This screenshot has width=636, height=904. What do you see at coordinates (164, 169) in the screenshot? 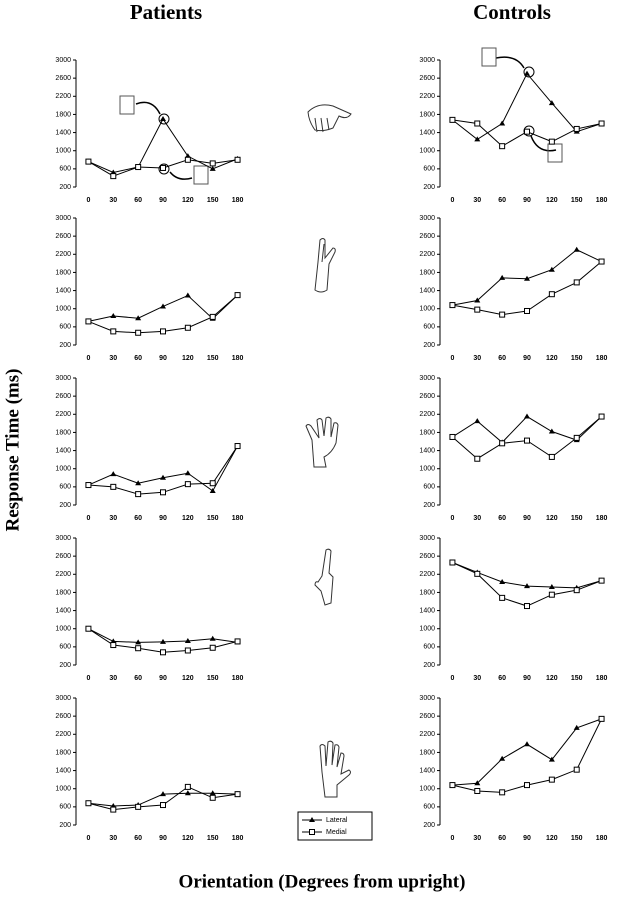
I see `annotation-circle` at bounding box center [164, 169].